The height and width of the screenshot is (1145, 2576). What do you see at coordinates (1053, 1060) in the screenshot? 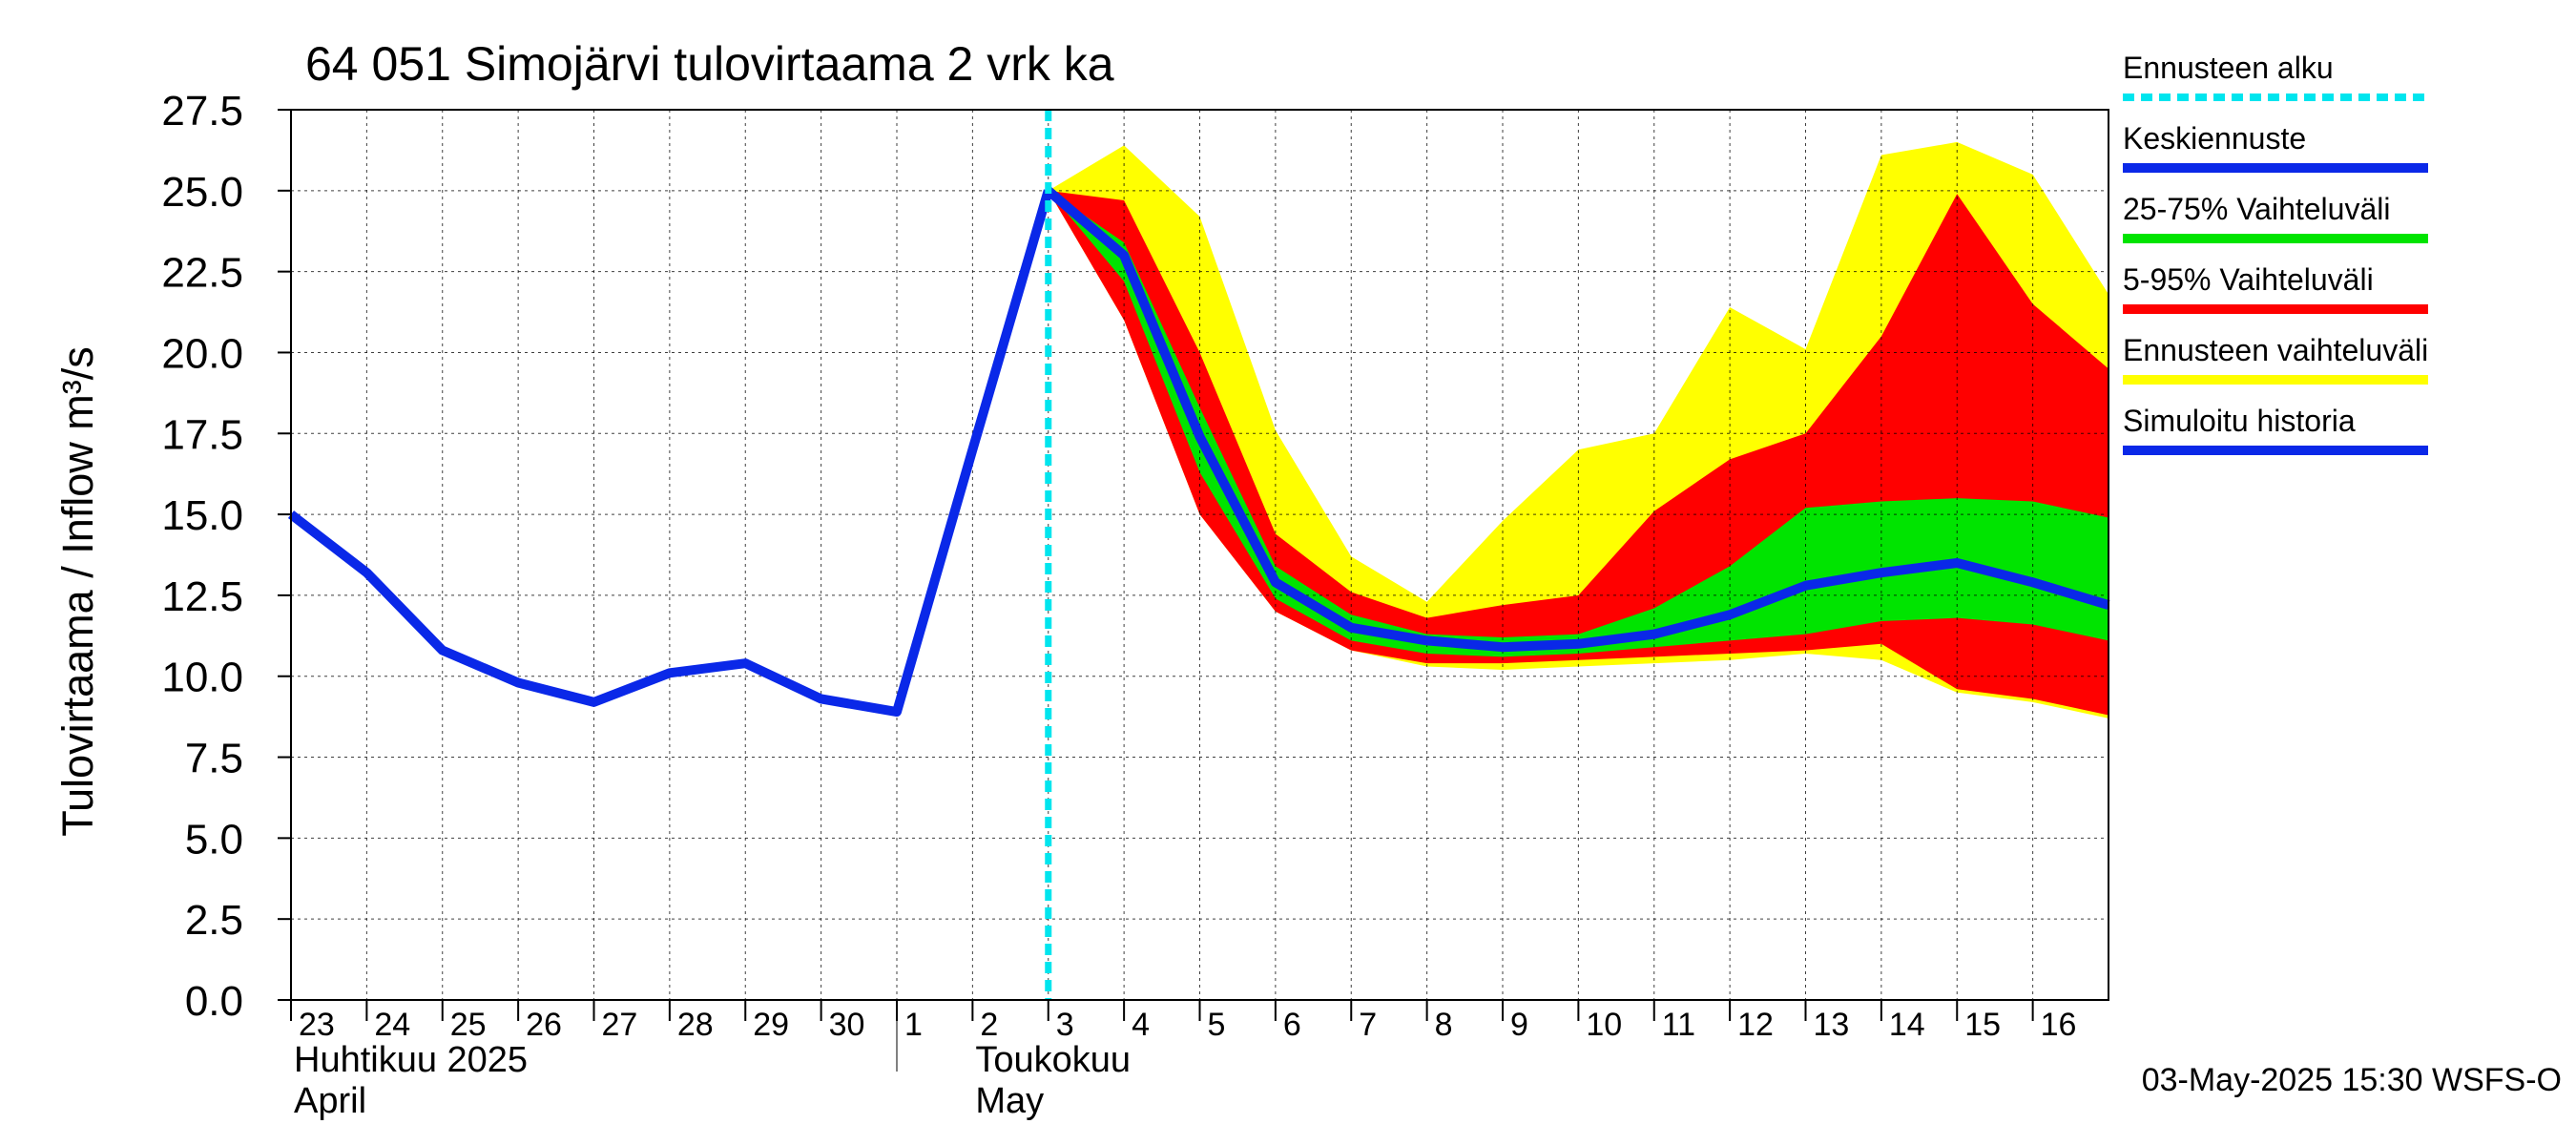
I see `month-label: Toukokuu` at bounding box center [1053, 1060].